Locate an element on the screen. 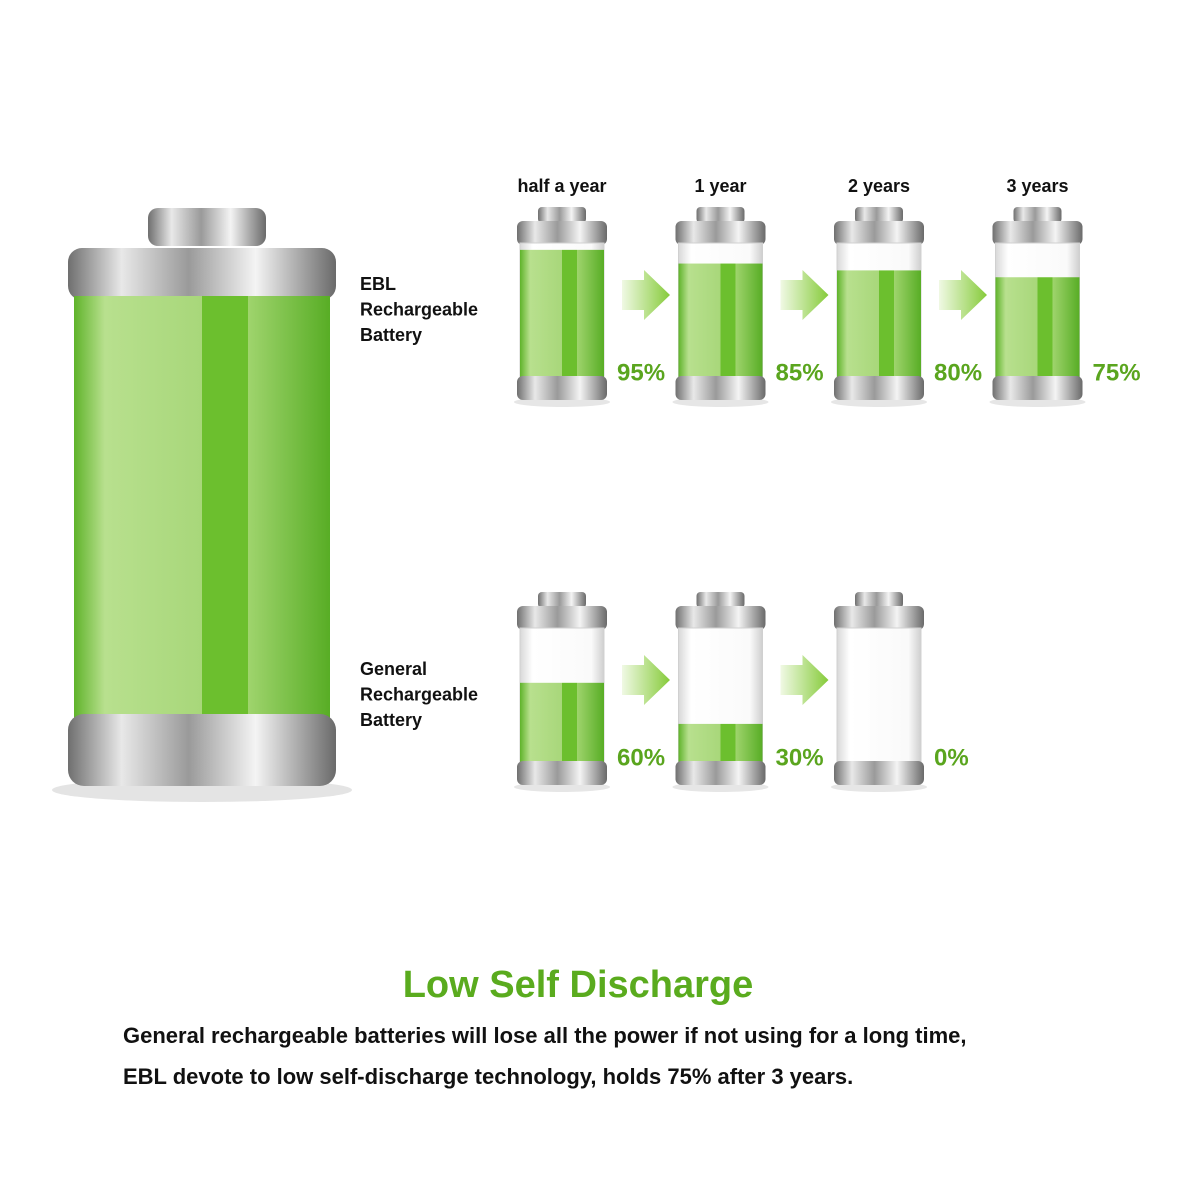  level-label: 75% is located at coordinates (1117, 372).